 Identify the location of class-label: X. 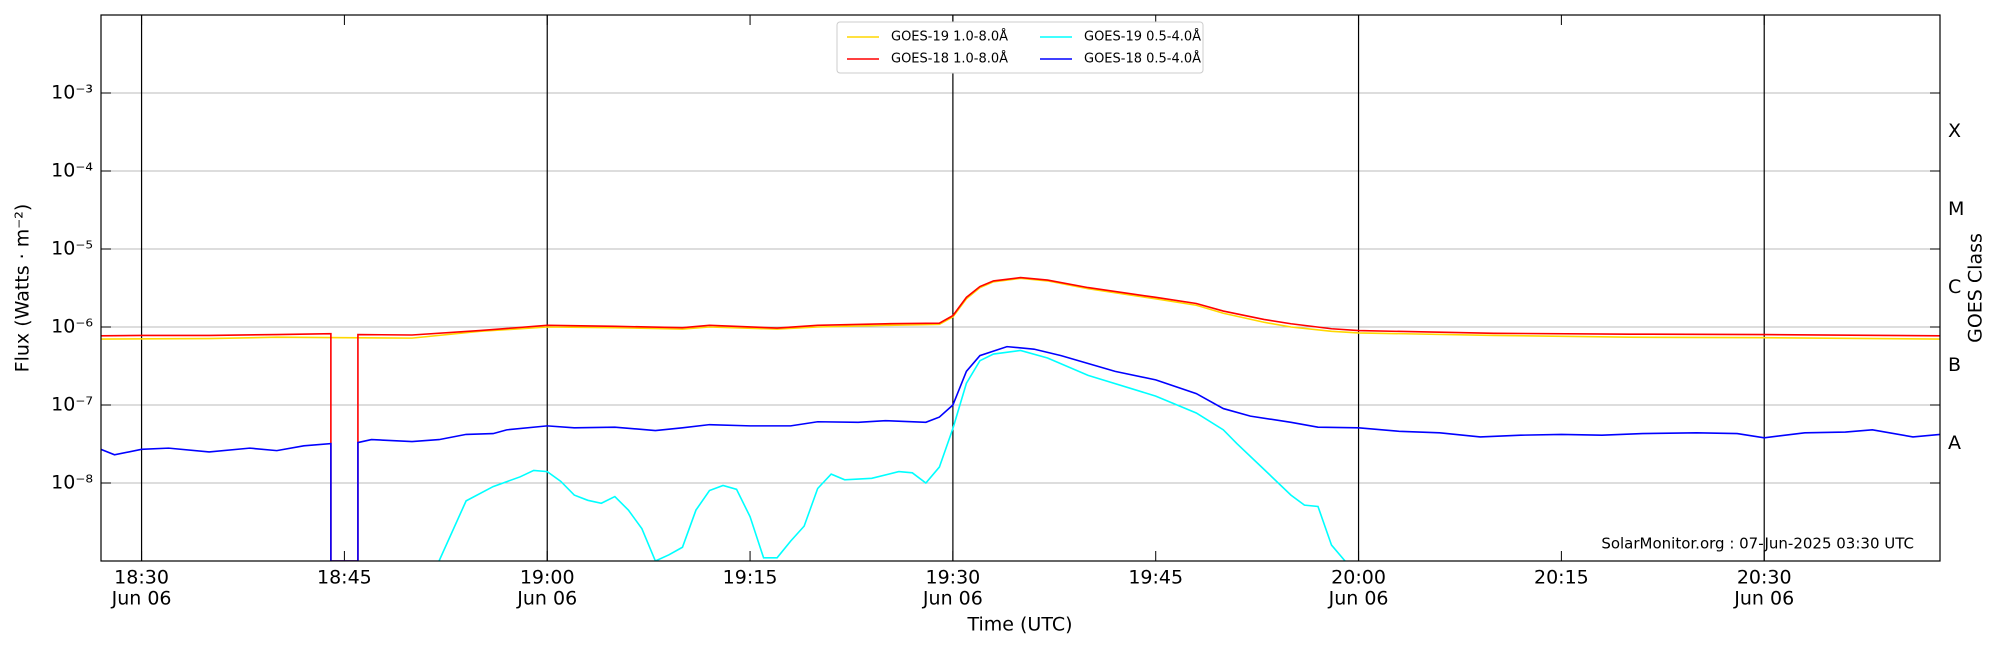
(1954, 131).